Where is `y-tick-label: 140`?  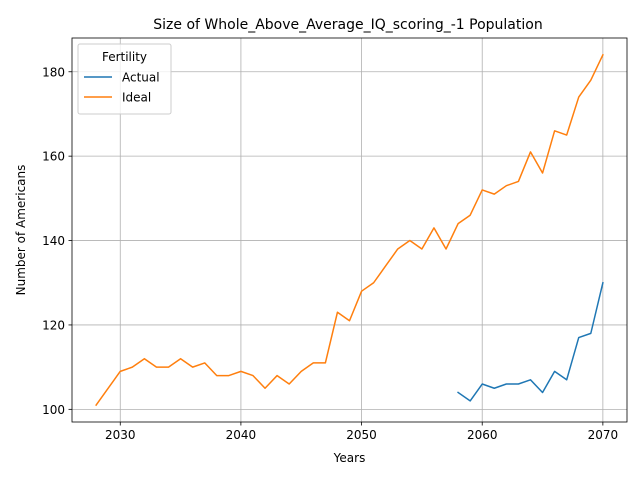 y-tick-label: 140 is located at coordinates (53, 241).